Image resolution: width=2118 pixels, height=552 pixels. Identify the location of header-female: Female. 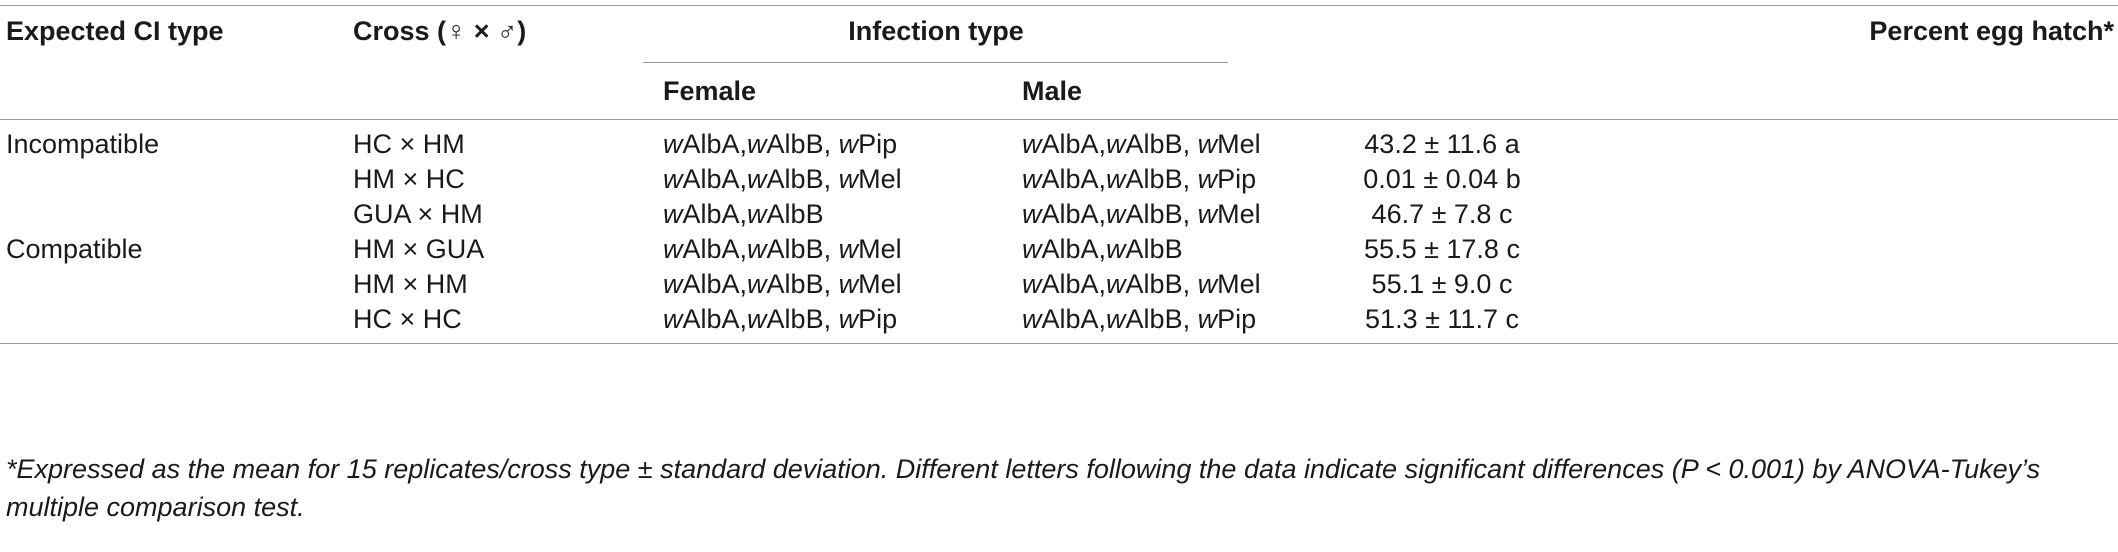
(710, 91).